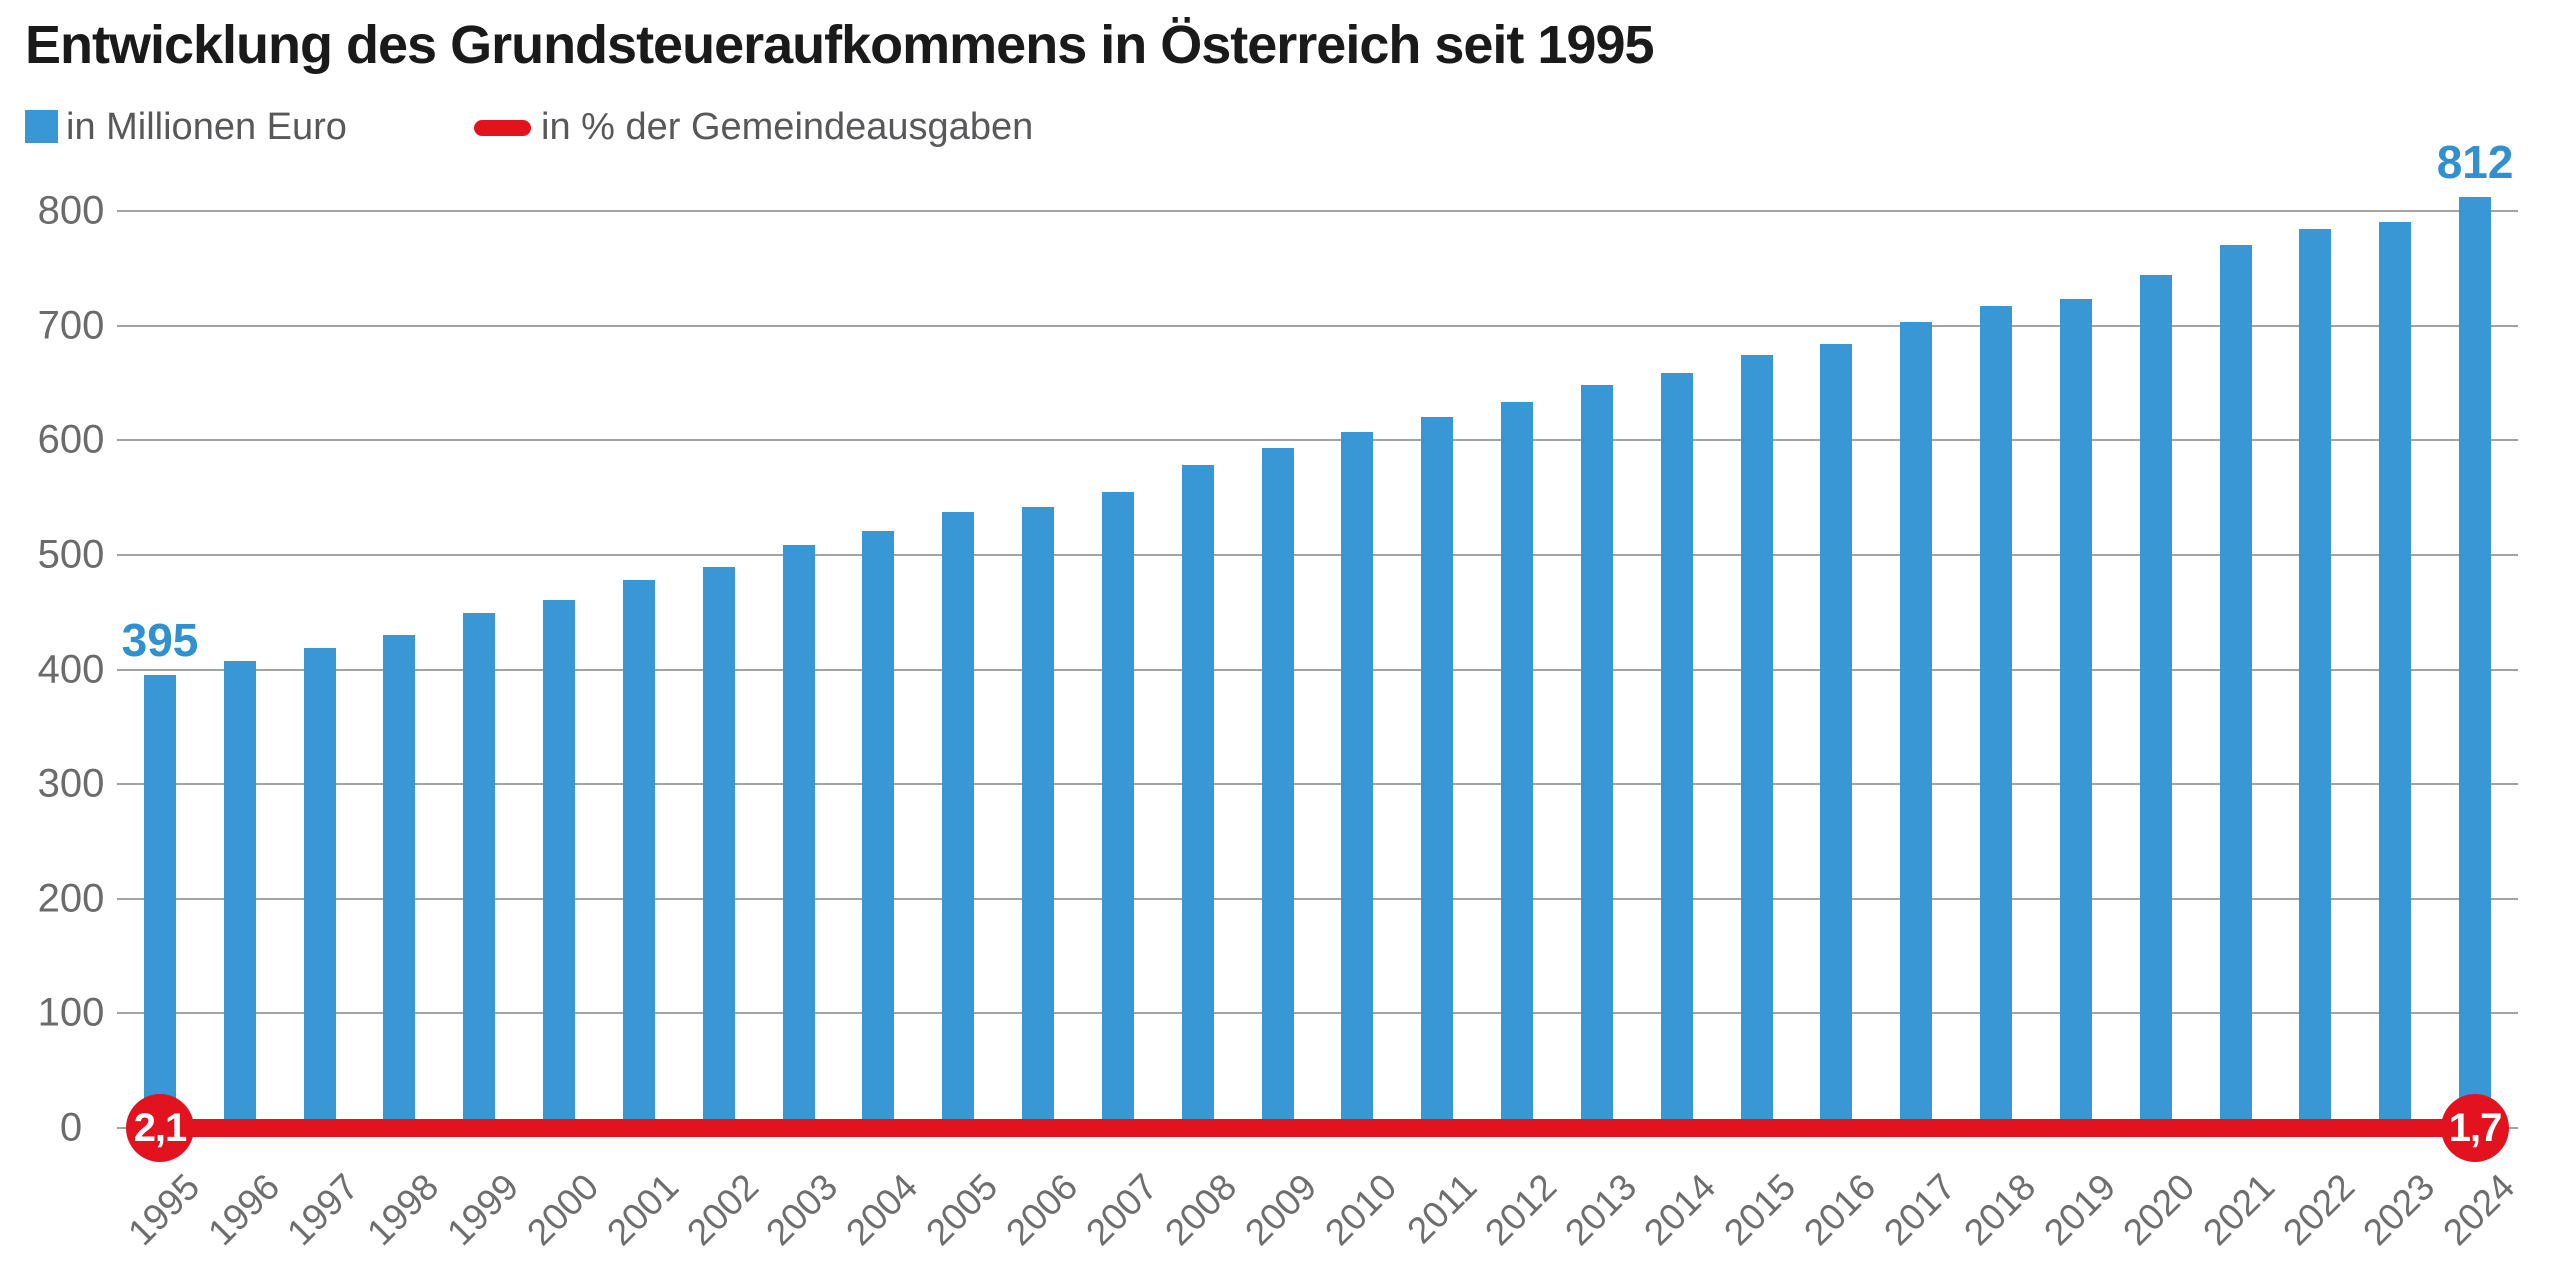  Describe the element at coordinates (718, 847) in the screenshot. I see `bar-2002` at that location.